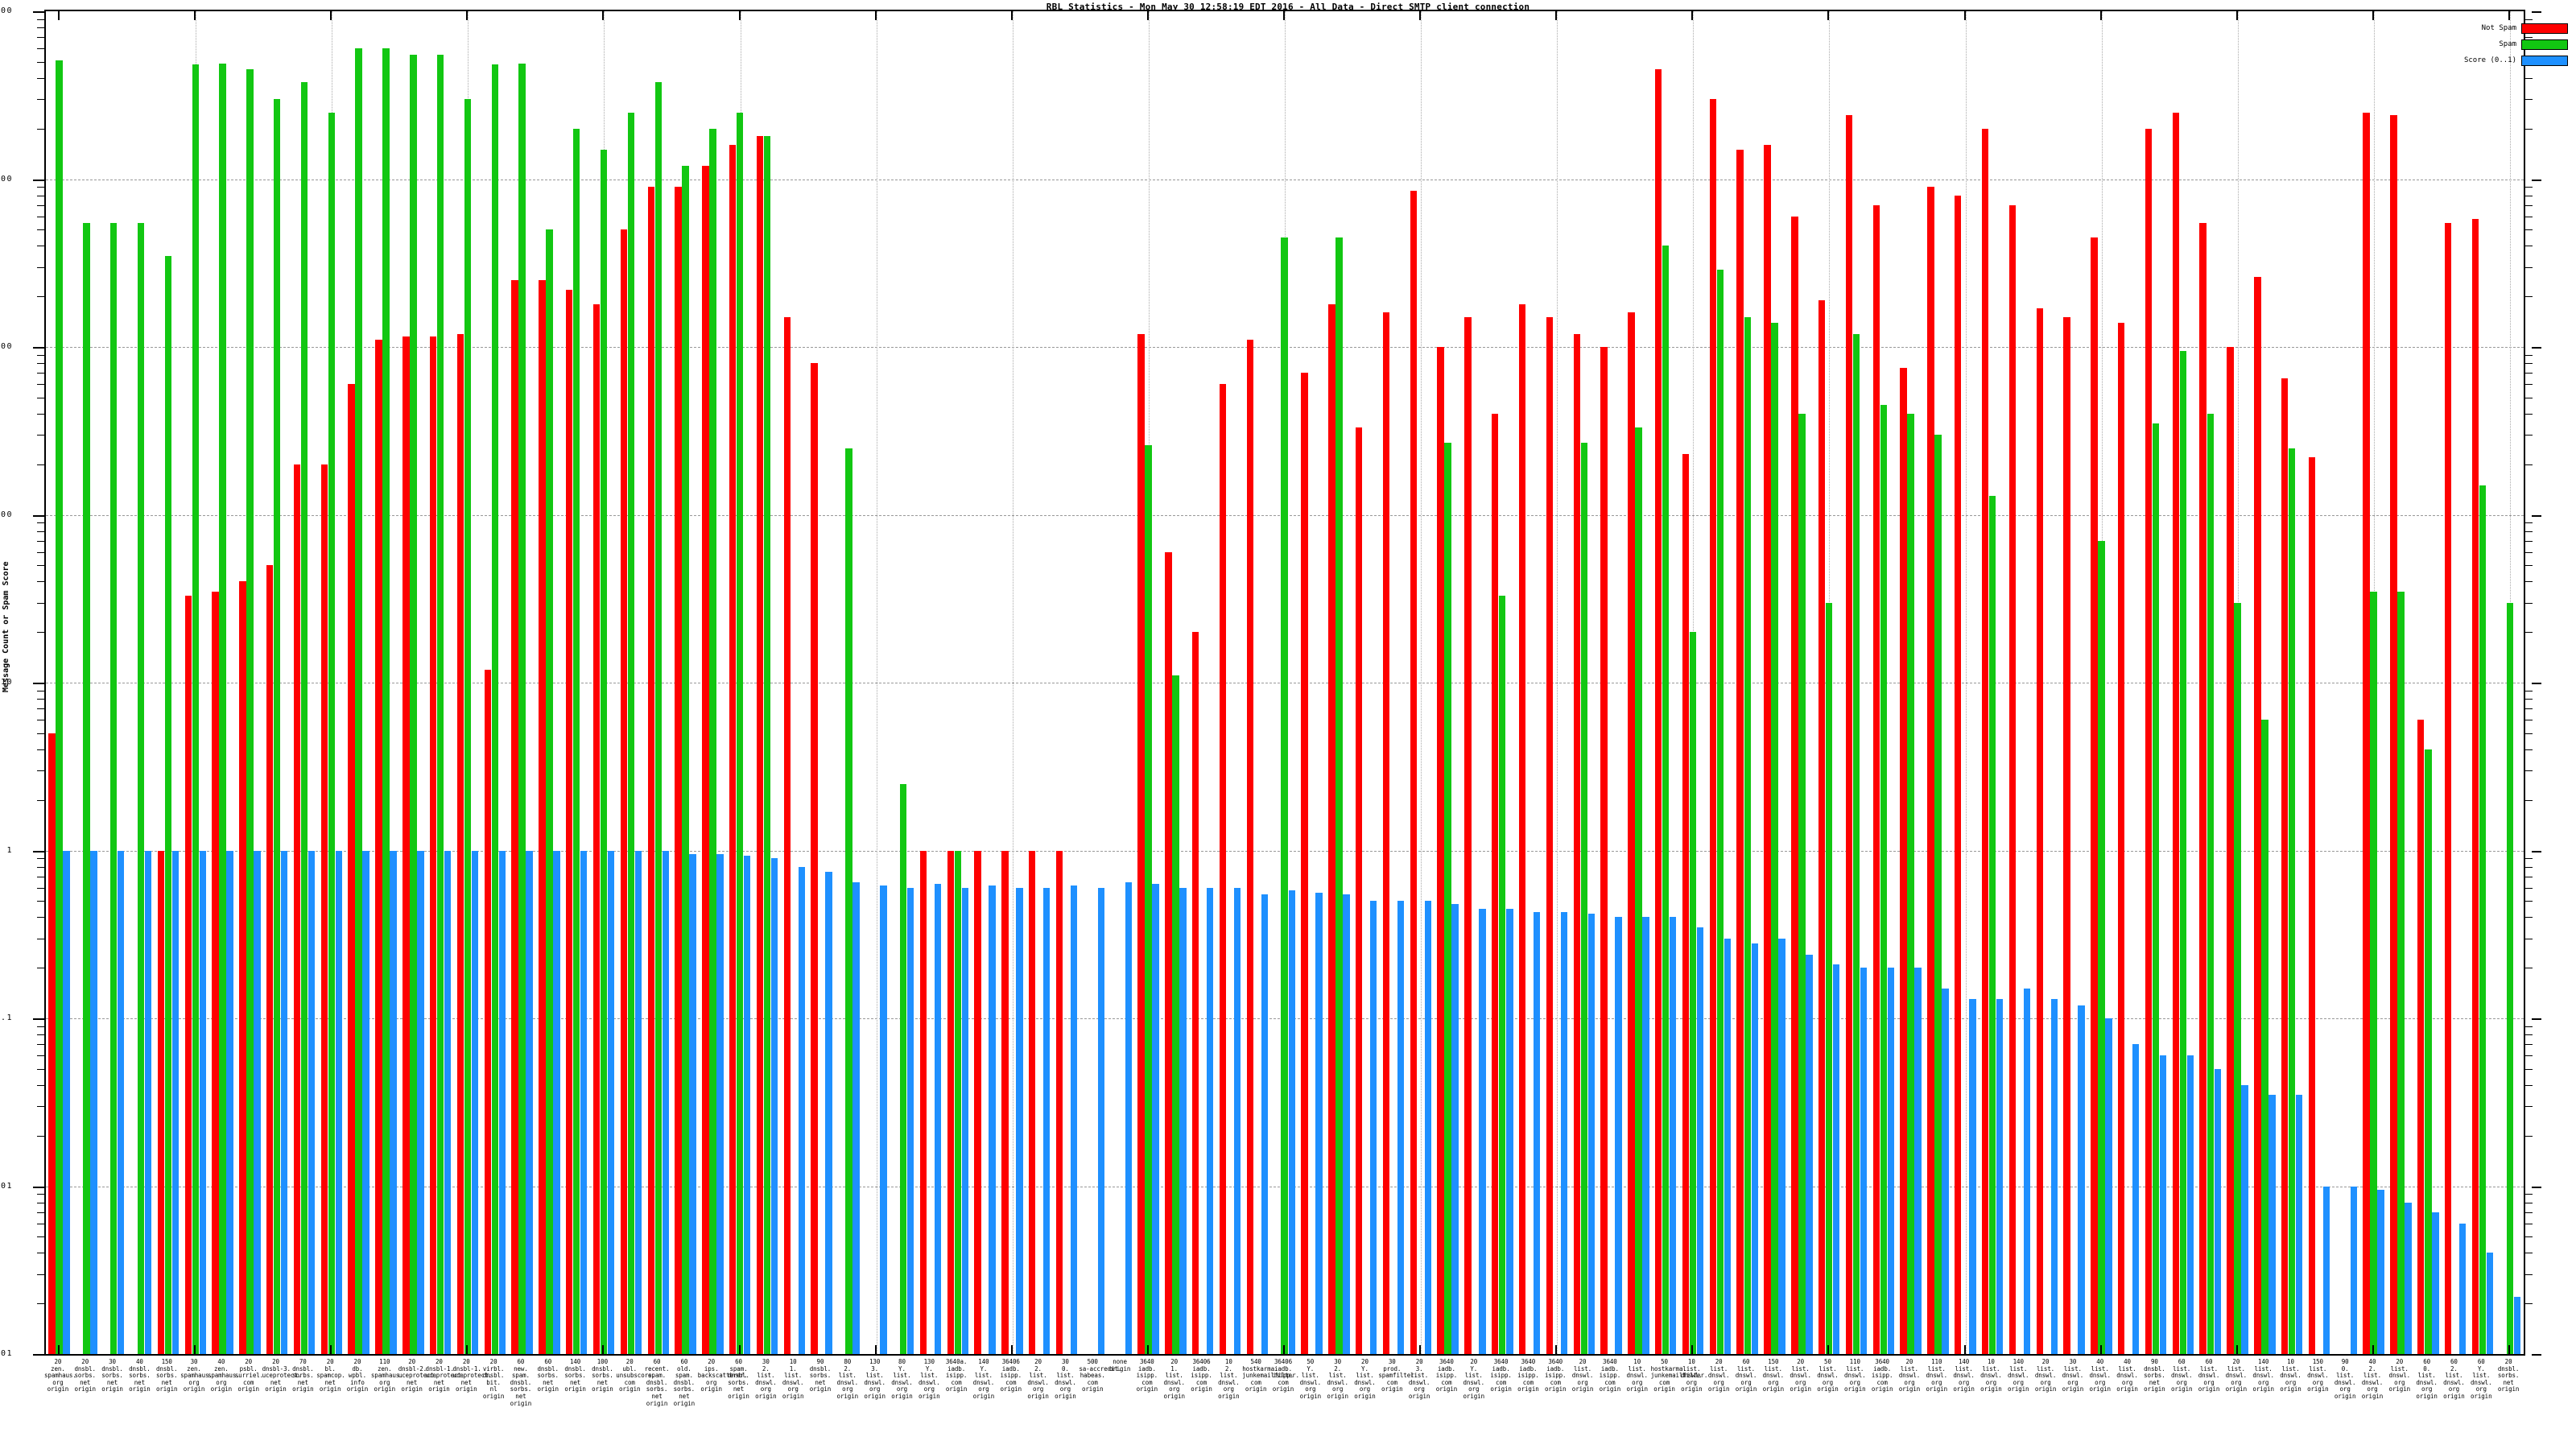 Image resolution: width=2576 pixels, height=1449 pixels. Describe the element at coordinates (2127, 1375) in the screenshot. I see `x-axis-label: 40 list. dnswl. org origin` at that location.